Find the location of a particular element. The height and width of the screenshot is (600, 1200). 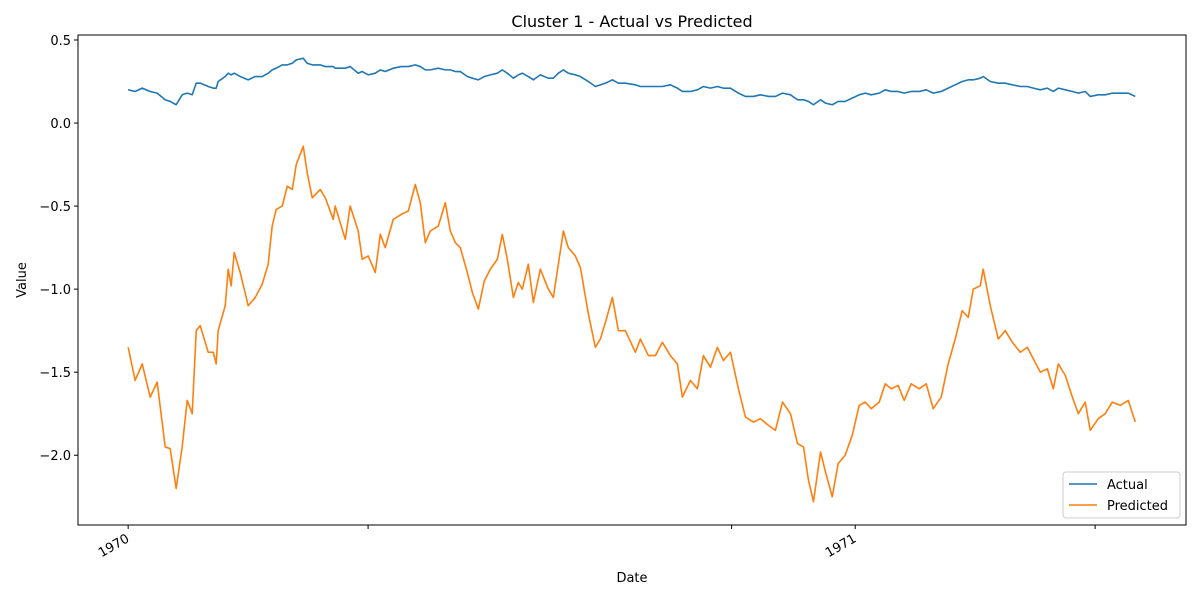

series-line is located at coordinates (631, 81).